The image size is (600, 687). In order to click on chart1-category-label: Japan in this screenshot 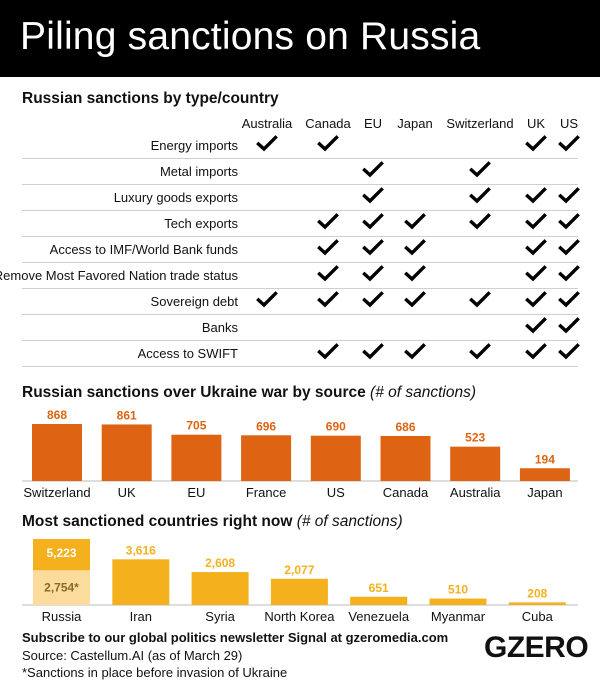, I will do `click(544, 492)`.